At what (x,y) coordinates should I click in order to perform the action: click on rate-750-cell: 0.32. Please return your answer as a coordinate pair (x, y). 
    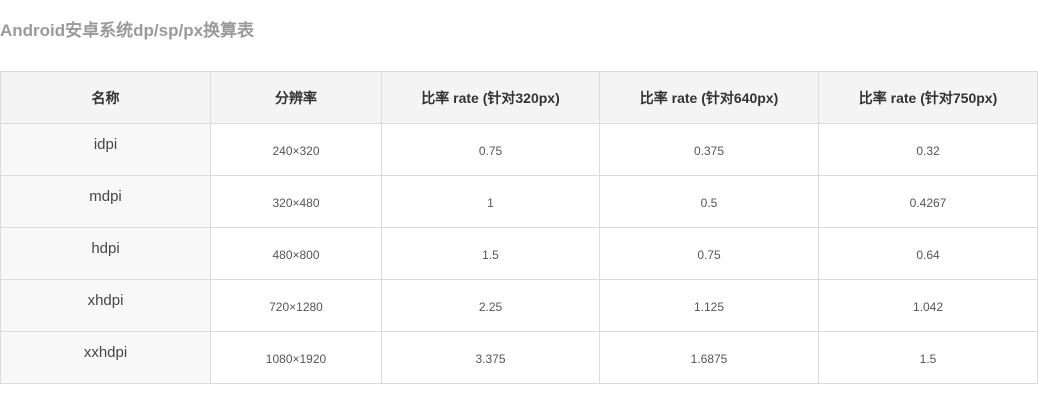
    Looking at the image, I should click on (928, 149).